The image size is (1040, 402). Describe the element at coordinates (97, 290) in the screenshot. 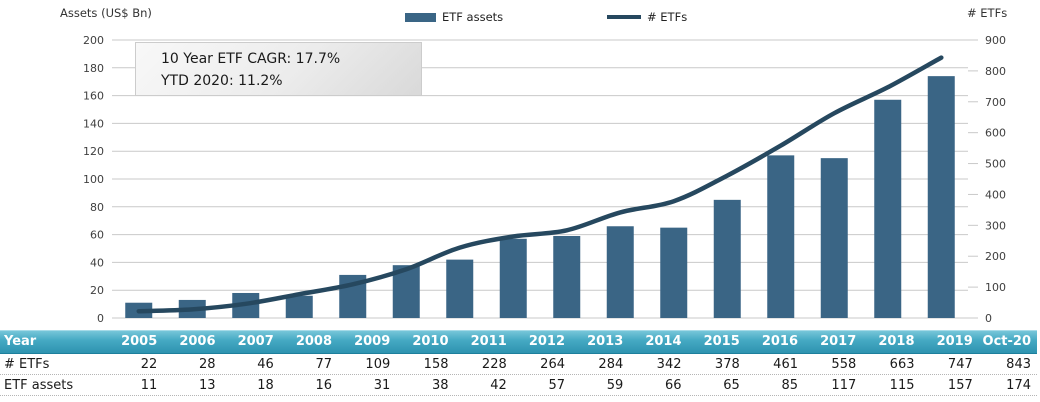

I see `left-axis-tick-label: 20` at that location.